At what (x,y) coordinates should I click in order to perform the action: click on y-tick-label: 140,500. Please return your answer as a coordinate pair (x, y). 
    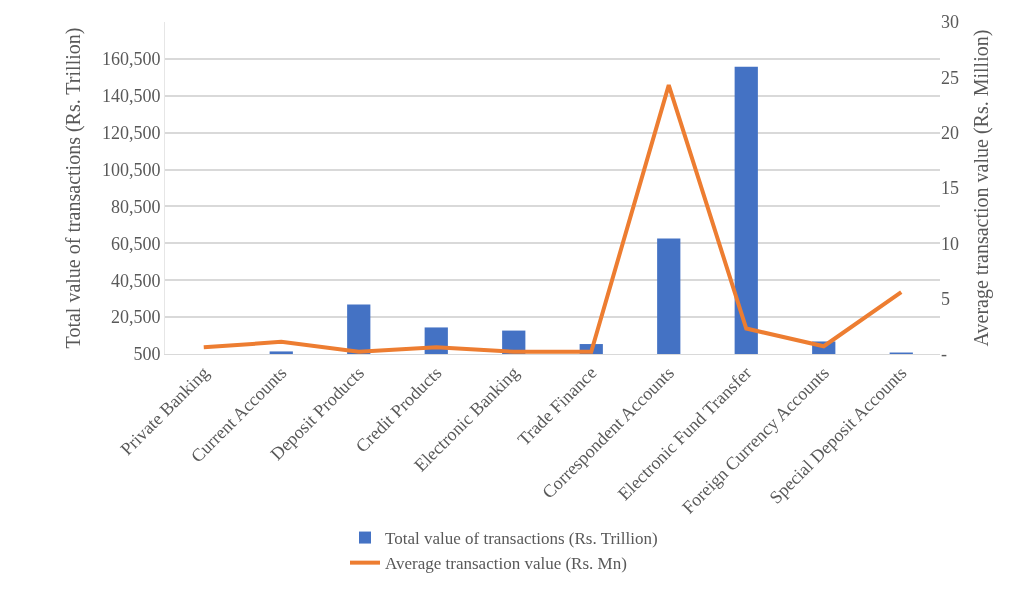
    Looking at the image, I should click on (131, 96).